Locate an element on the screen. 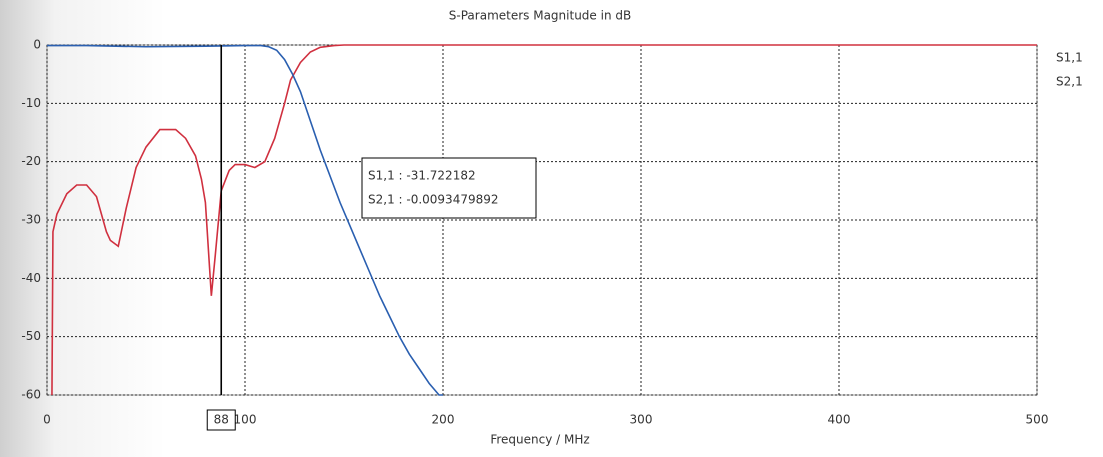 The width and height of the screenshot is (1103, 457). x-tick-label: 500 is located at coordinates (1037, 420).